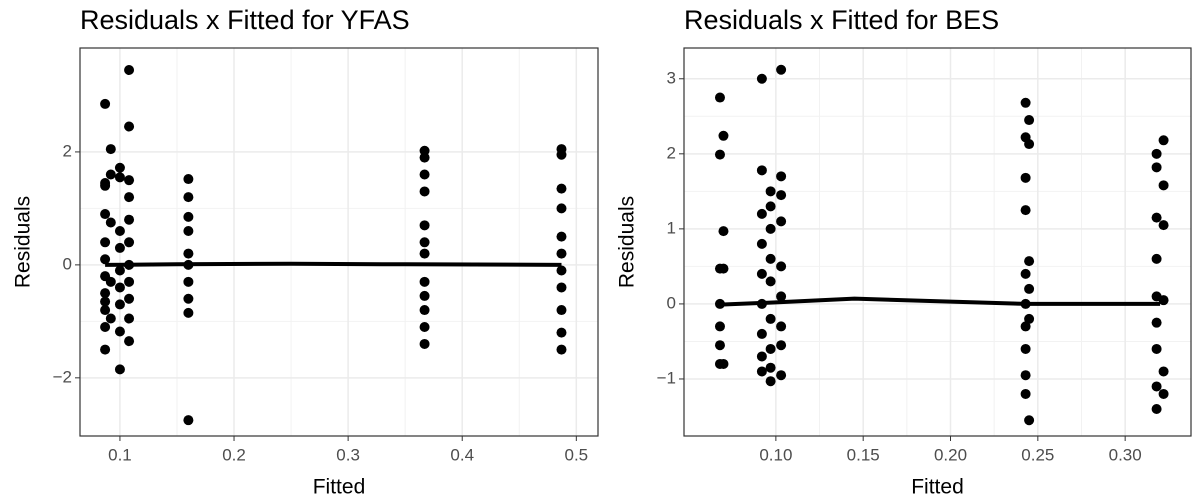 The height and width of the screenshot is (501, 1192). I want to click on x-tick-label: 0.30, so click(1125, 454).